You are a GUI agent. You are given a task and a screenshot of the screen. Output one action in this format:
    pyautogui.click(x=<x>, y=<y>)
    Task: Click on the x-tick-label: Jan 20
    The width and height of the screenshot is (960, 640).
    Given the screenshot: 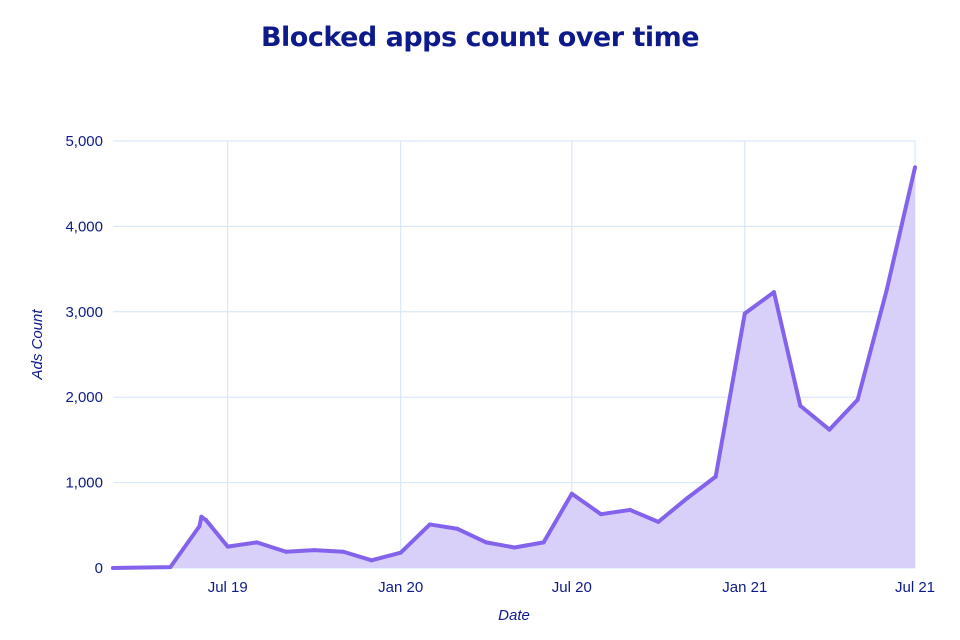 What is the action you would take?
    pyautogui.click(x=400, y=587)
    